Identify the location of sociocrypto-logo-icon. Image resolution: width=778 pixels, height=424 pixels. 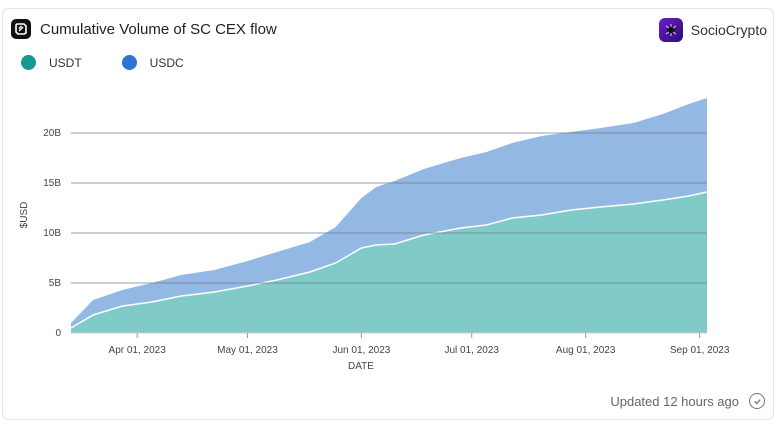
(670, 30).